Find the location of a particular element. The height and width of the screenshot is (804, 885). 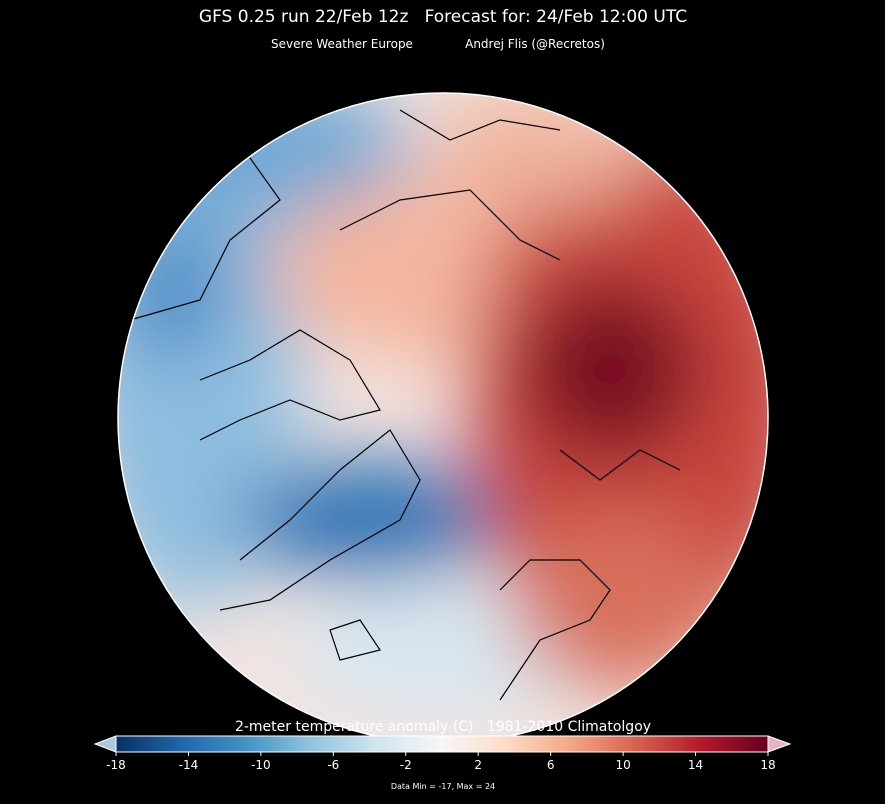

tick-label: 10 is located at coordinates (622, 765).